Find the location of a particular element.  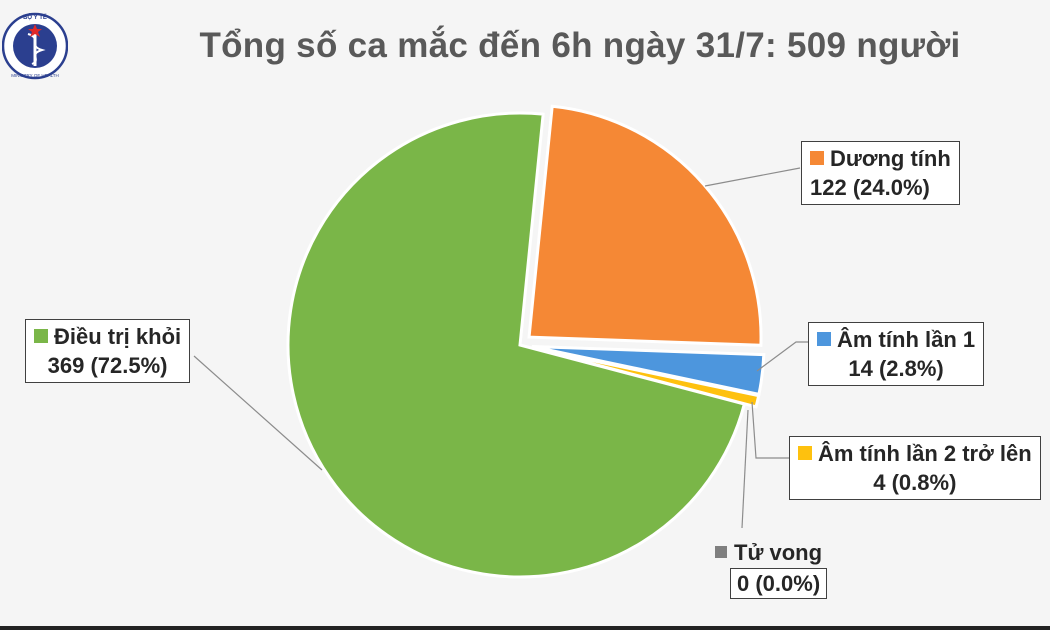

leader-line-dieu-tri-khoi is located at coordinates (258, 413).